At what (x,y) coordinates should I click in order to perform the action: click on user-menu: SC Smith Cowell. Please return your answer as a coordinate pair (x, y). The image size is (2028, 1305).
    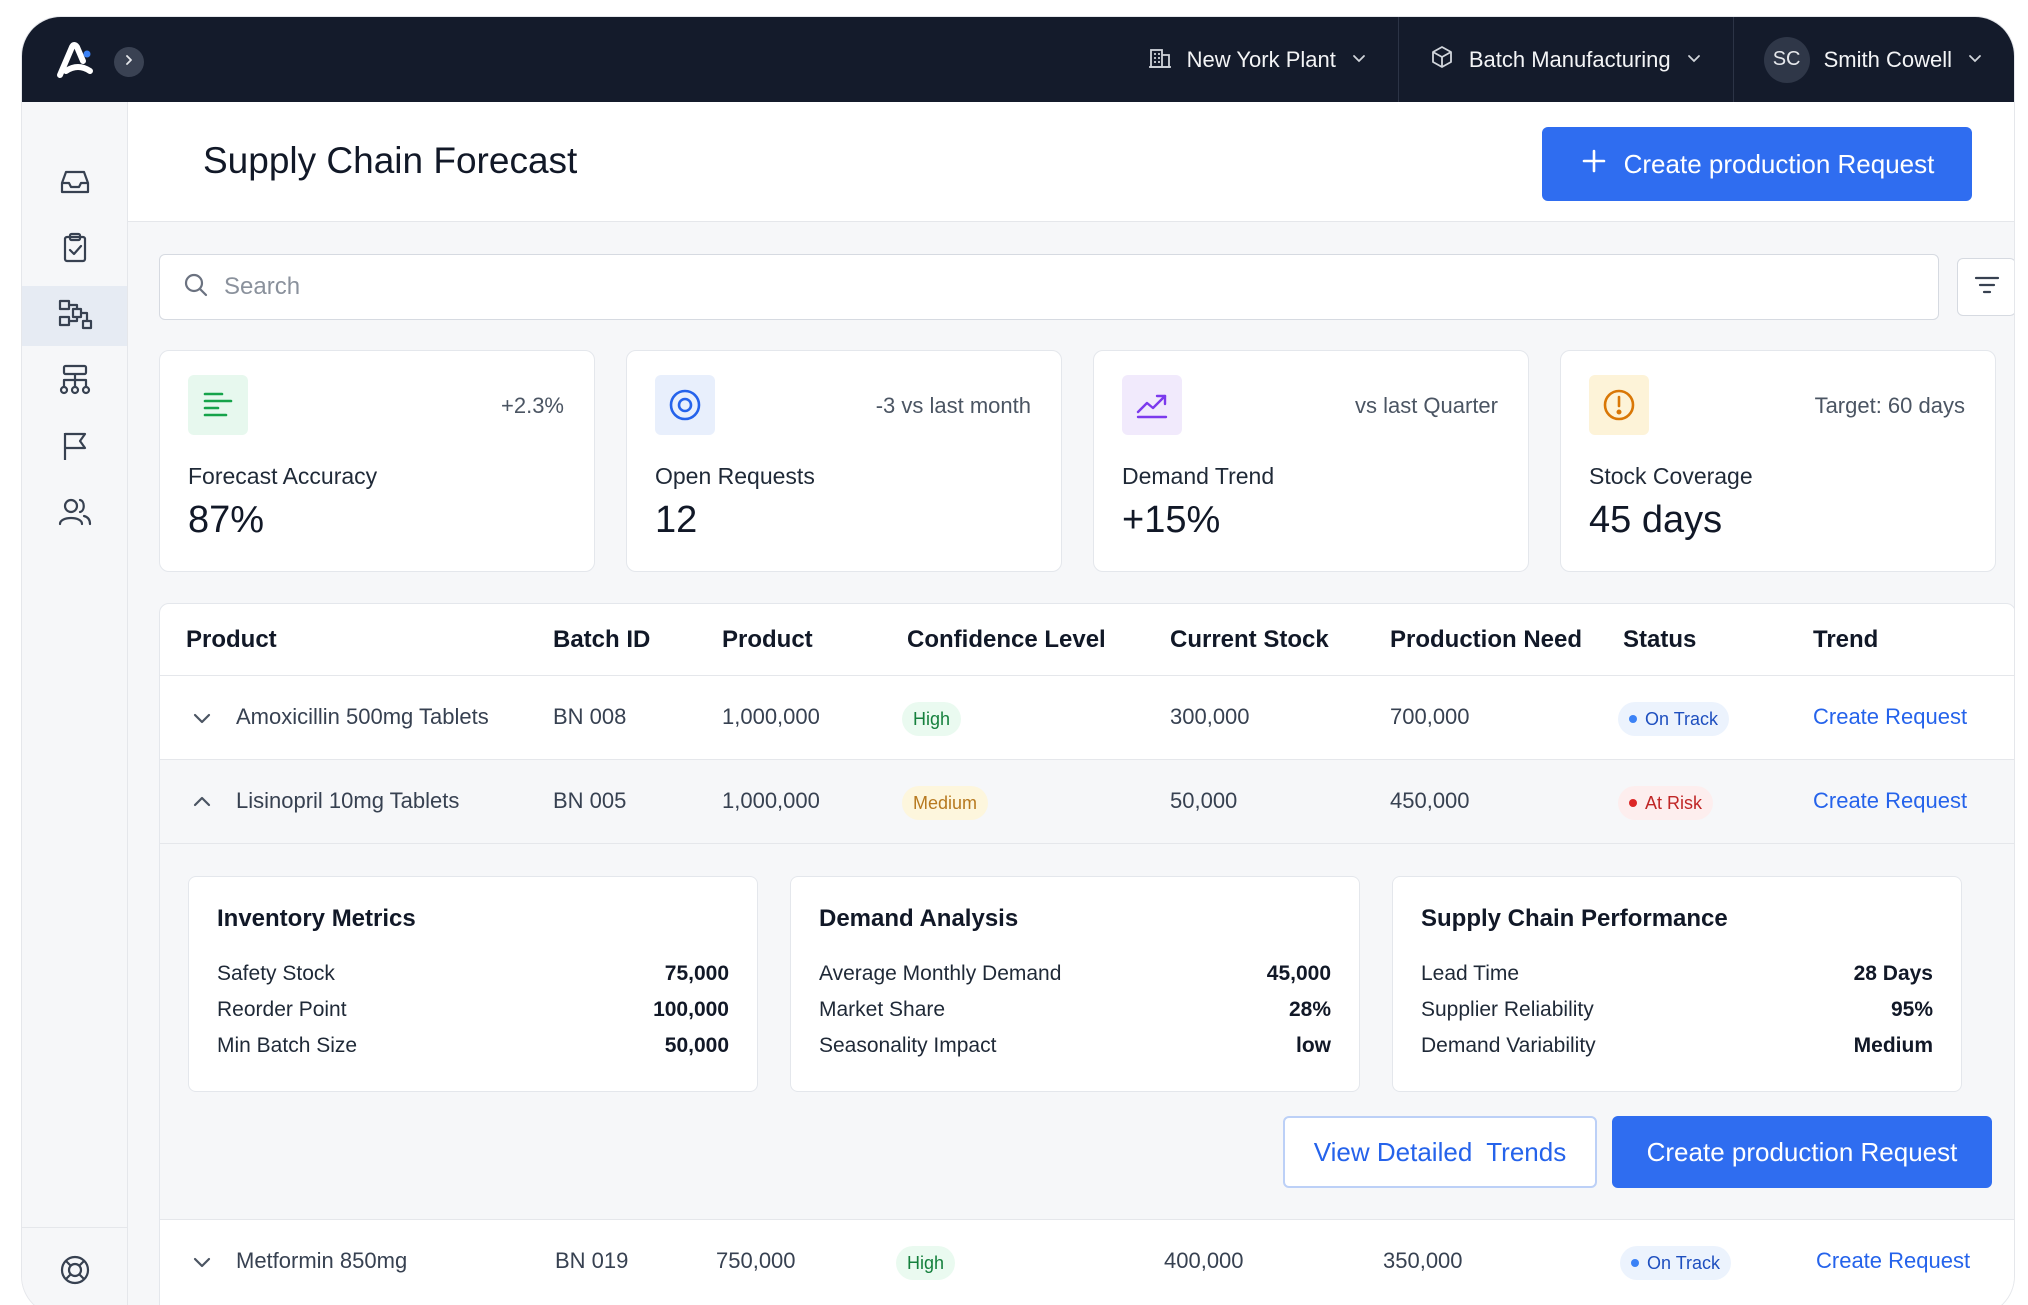
    Looking at the image, I should click on (1873, 59).